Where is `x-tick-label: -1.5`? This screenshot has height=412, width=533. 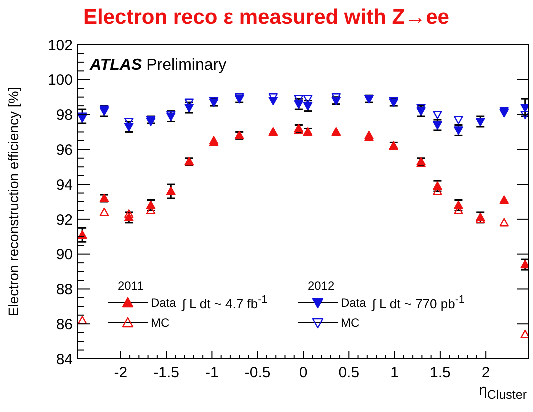 x-tick-label: -1.5 is located at coordinates (167, 373).